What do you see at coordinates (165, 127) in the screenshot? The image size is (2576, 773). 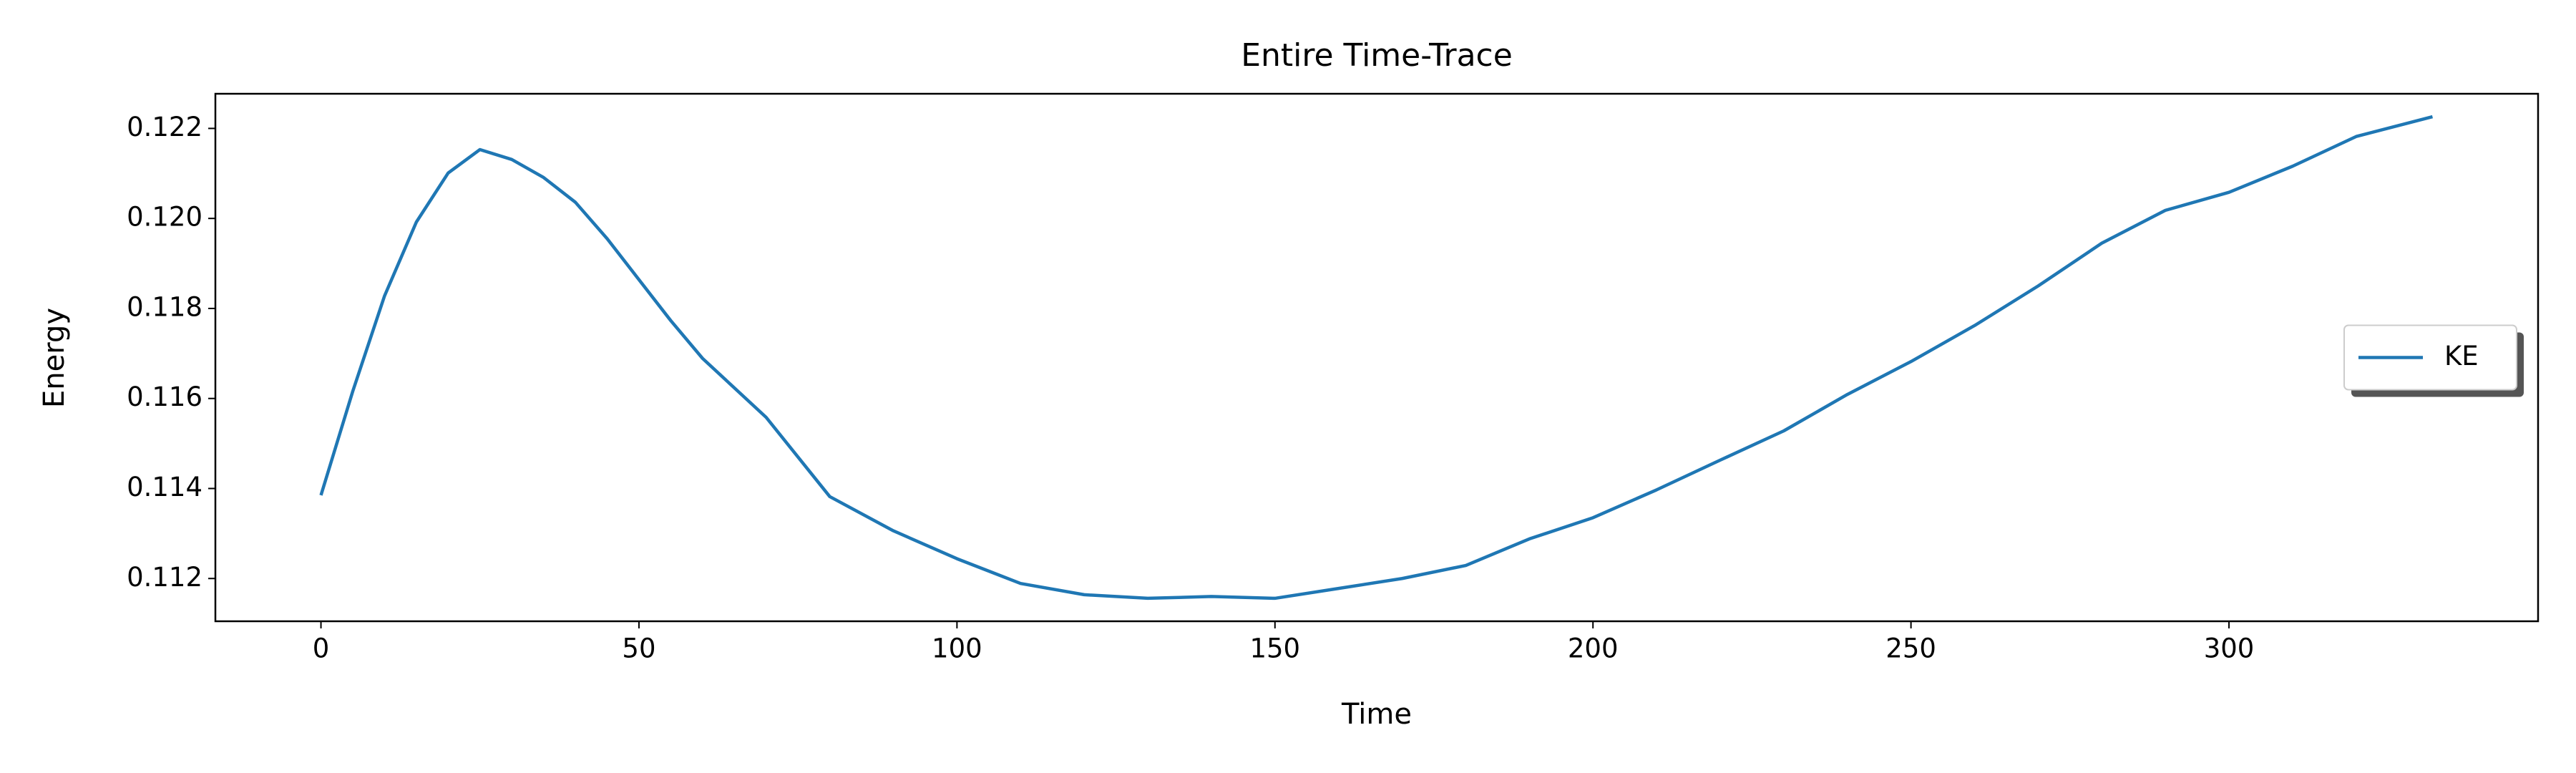 I see `y-tick-label: 0.122` at bounding box center [165, 127].